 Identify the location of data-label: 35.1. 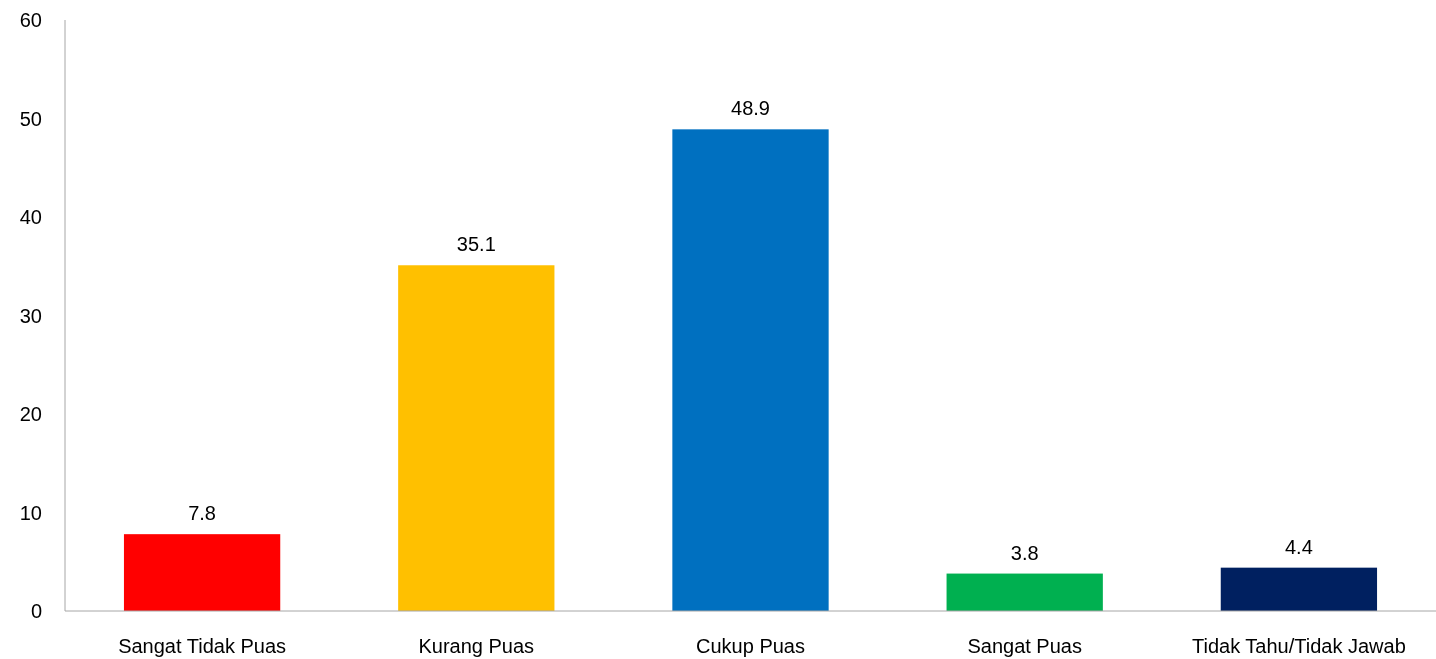
(476, 244).